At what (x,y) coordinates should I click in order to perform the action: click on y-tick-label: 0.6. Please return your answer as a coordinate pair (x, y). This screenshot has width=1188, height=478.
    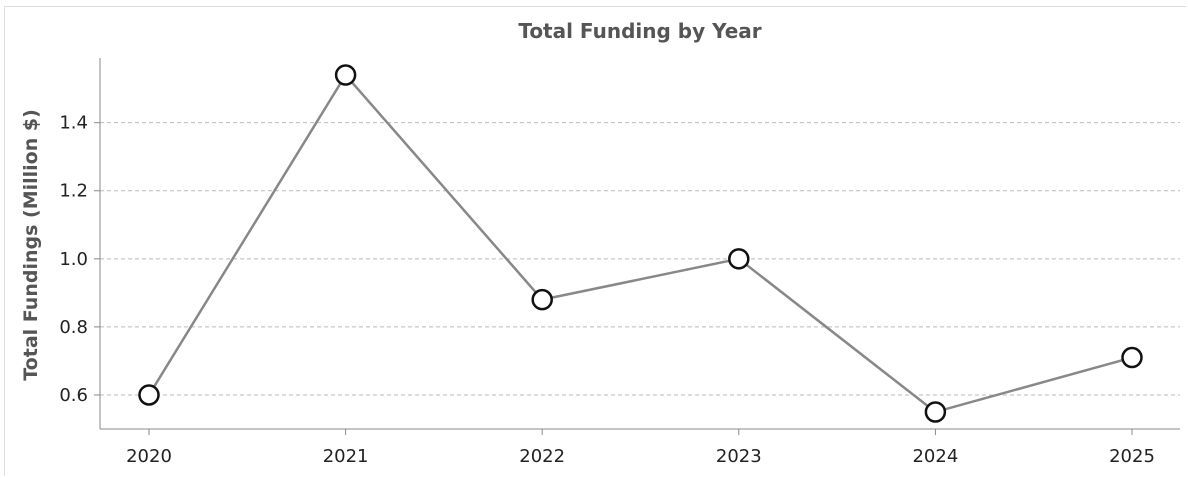
    Looking at the image, I should click on (73, 395).